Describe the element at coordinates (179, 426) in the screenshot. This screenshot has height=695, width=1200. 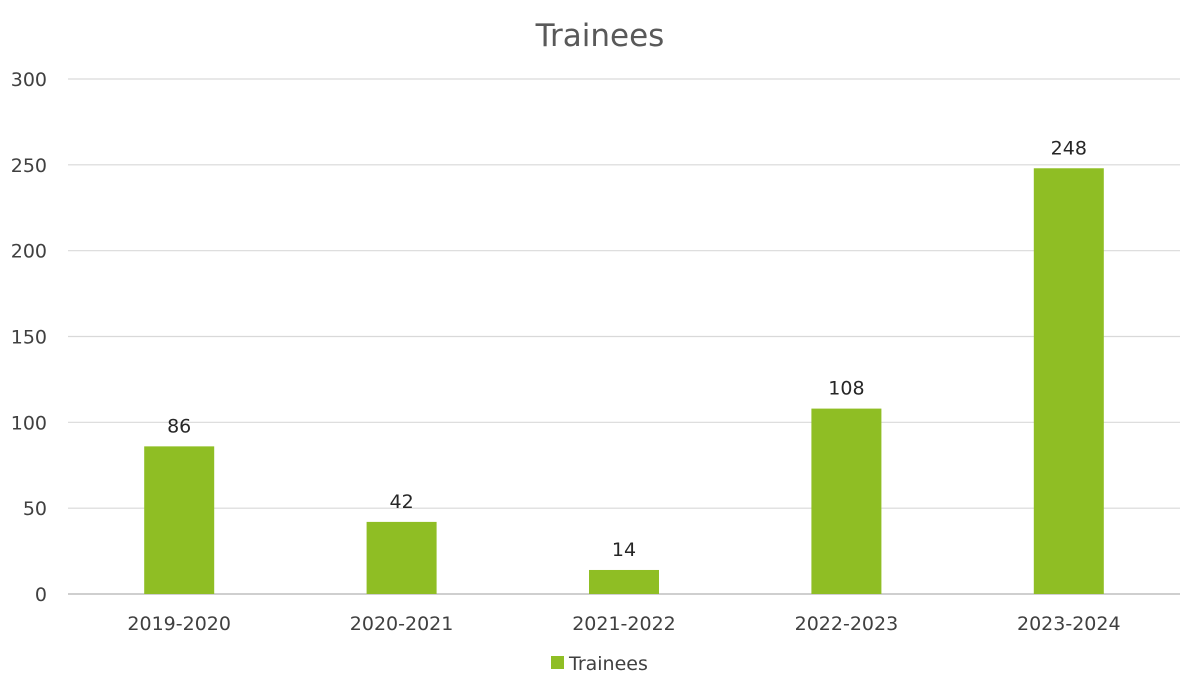
I see `data-label: 86` at that location.